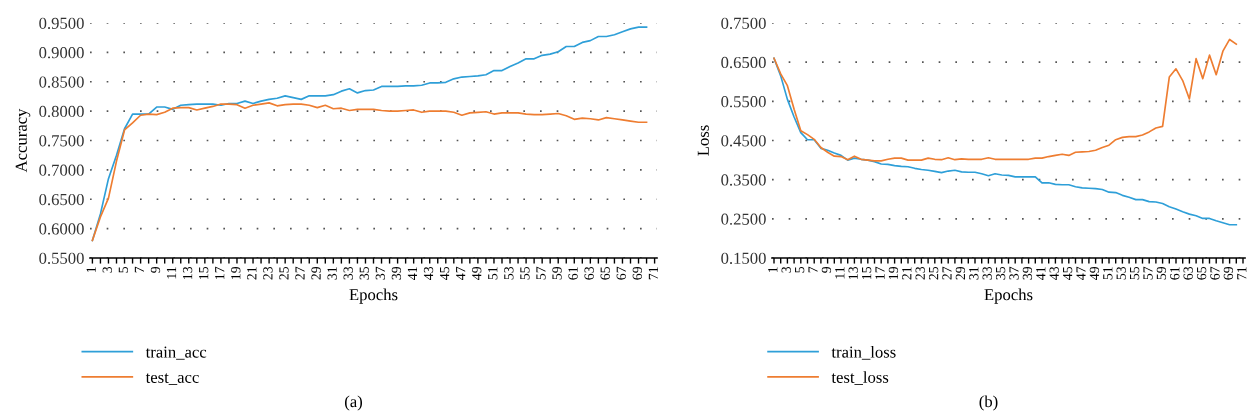 Image resolution: width=1253 pixels, height=416 pixels. Describe the element at coordinates (61, 82) in the screenshot. I see `y-tick-label: 0.8500` at that location.